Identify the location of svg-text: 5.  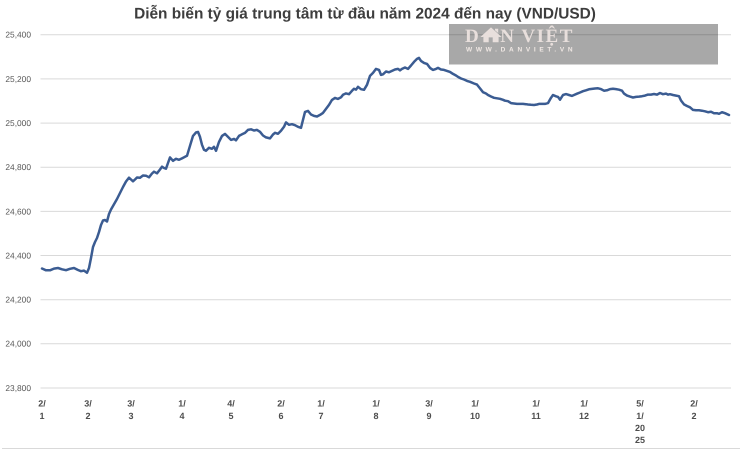
(230, 416).